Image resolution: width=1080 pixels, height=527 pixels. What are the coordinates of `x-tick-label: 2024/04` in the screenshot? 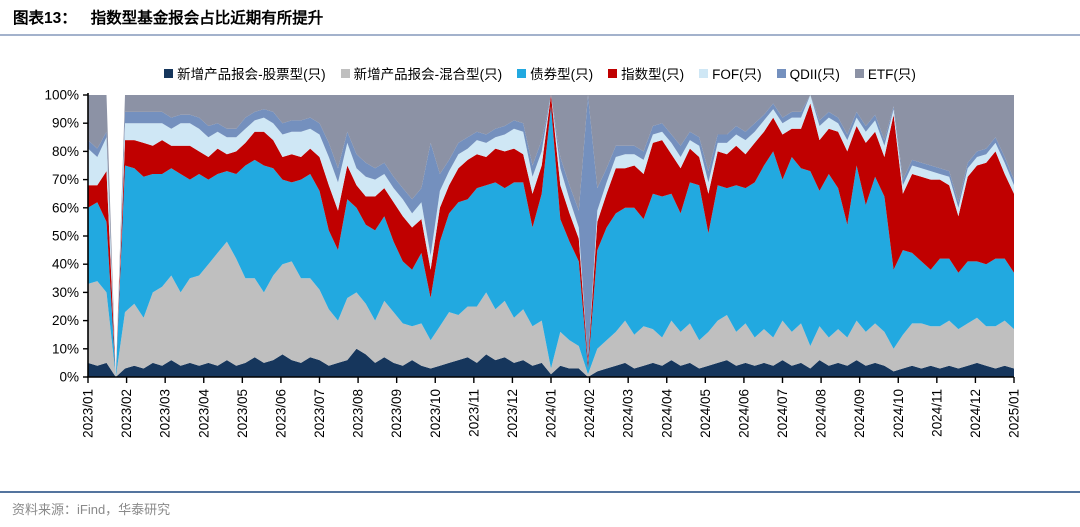 It's located at (666, 413).